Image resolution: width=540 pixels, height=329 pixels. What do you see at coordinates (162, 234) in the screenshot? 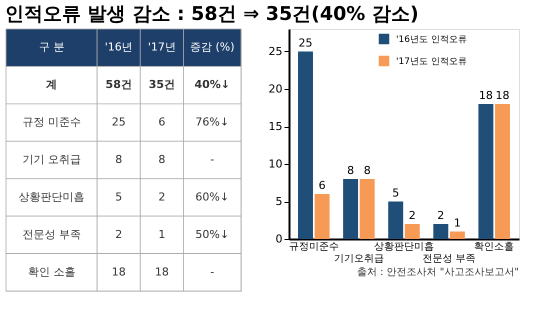
I see `text: 1` at bounding box center [162, 234].